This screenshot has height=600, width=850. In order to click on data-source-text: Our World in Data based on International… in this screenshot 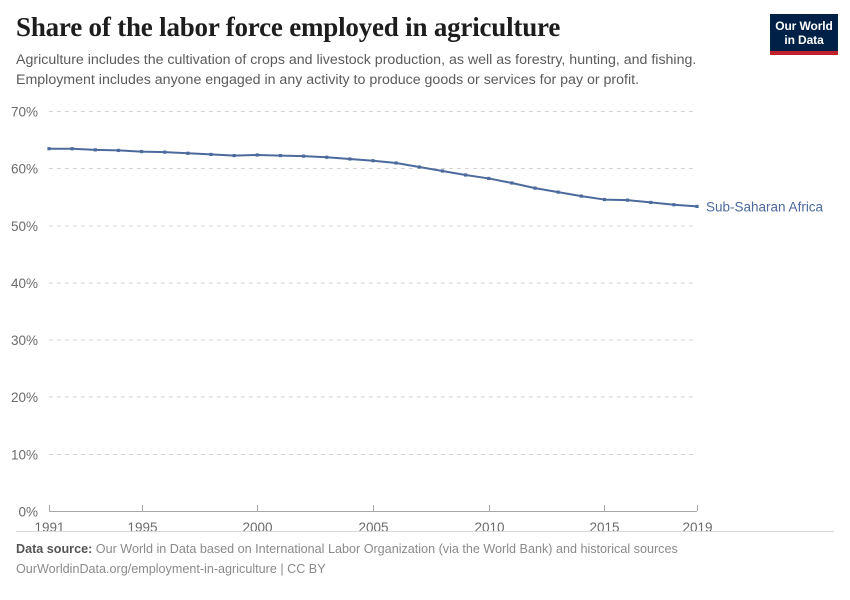, I will do `click(386, 549)`.